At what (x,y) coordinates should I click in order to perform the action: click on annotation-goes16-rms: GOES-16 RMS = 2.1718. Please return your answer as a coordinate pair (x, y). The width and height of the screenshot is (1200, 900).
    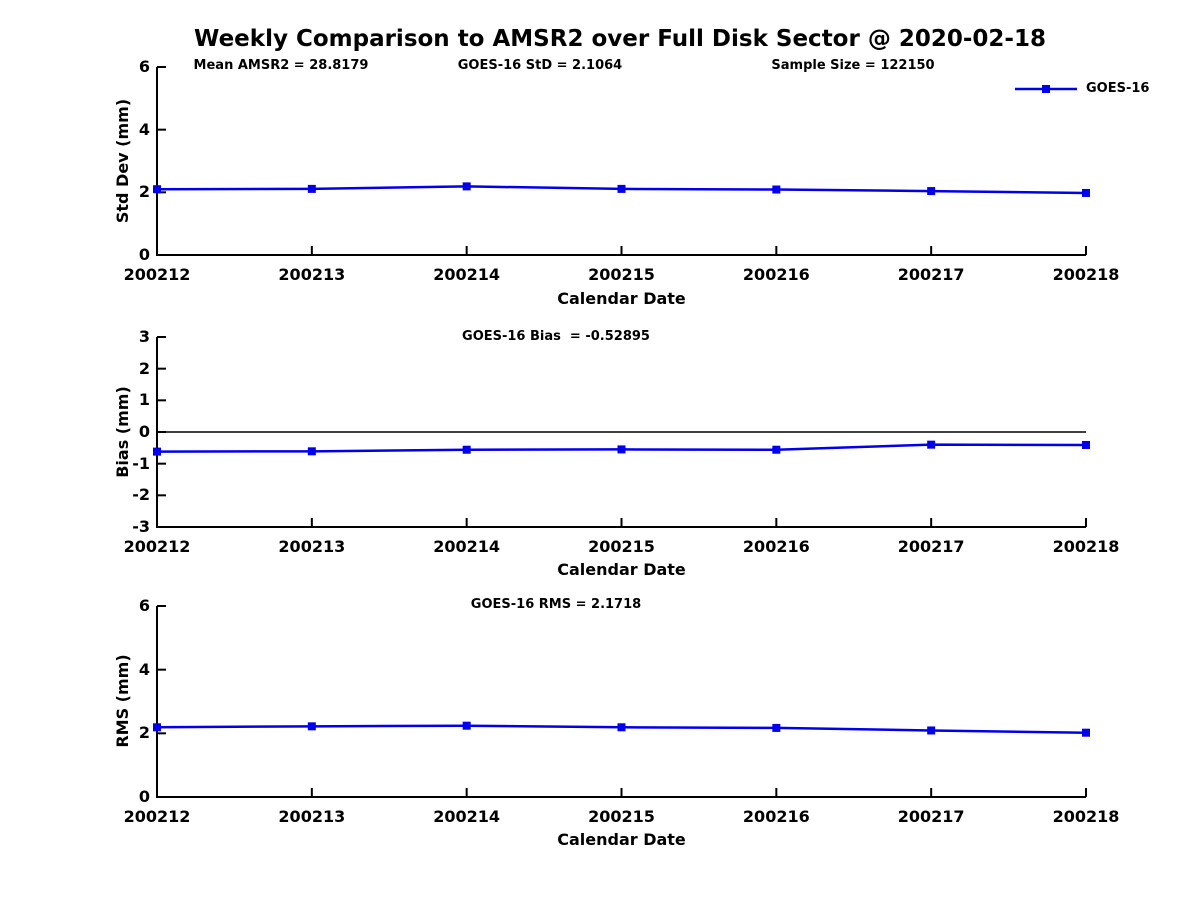
    Looking at the image, I should click on (556, 604).